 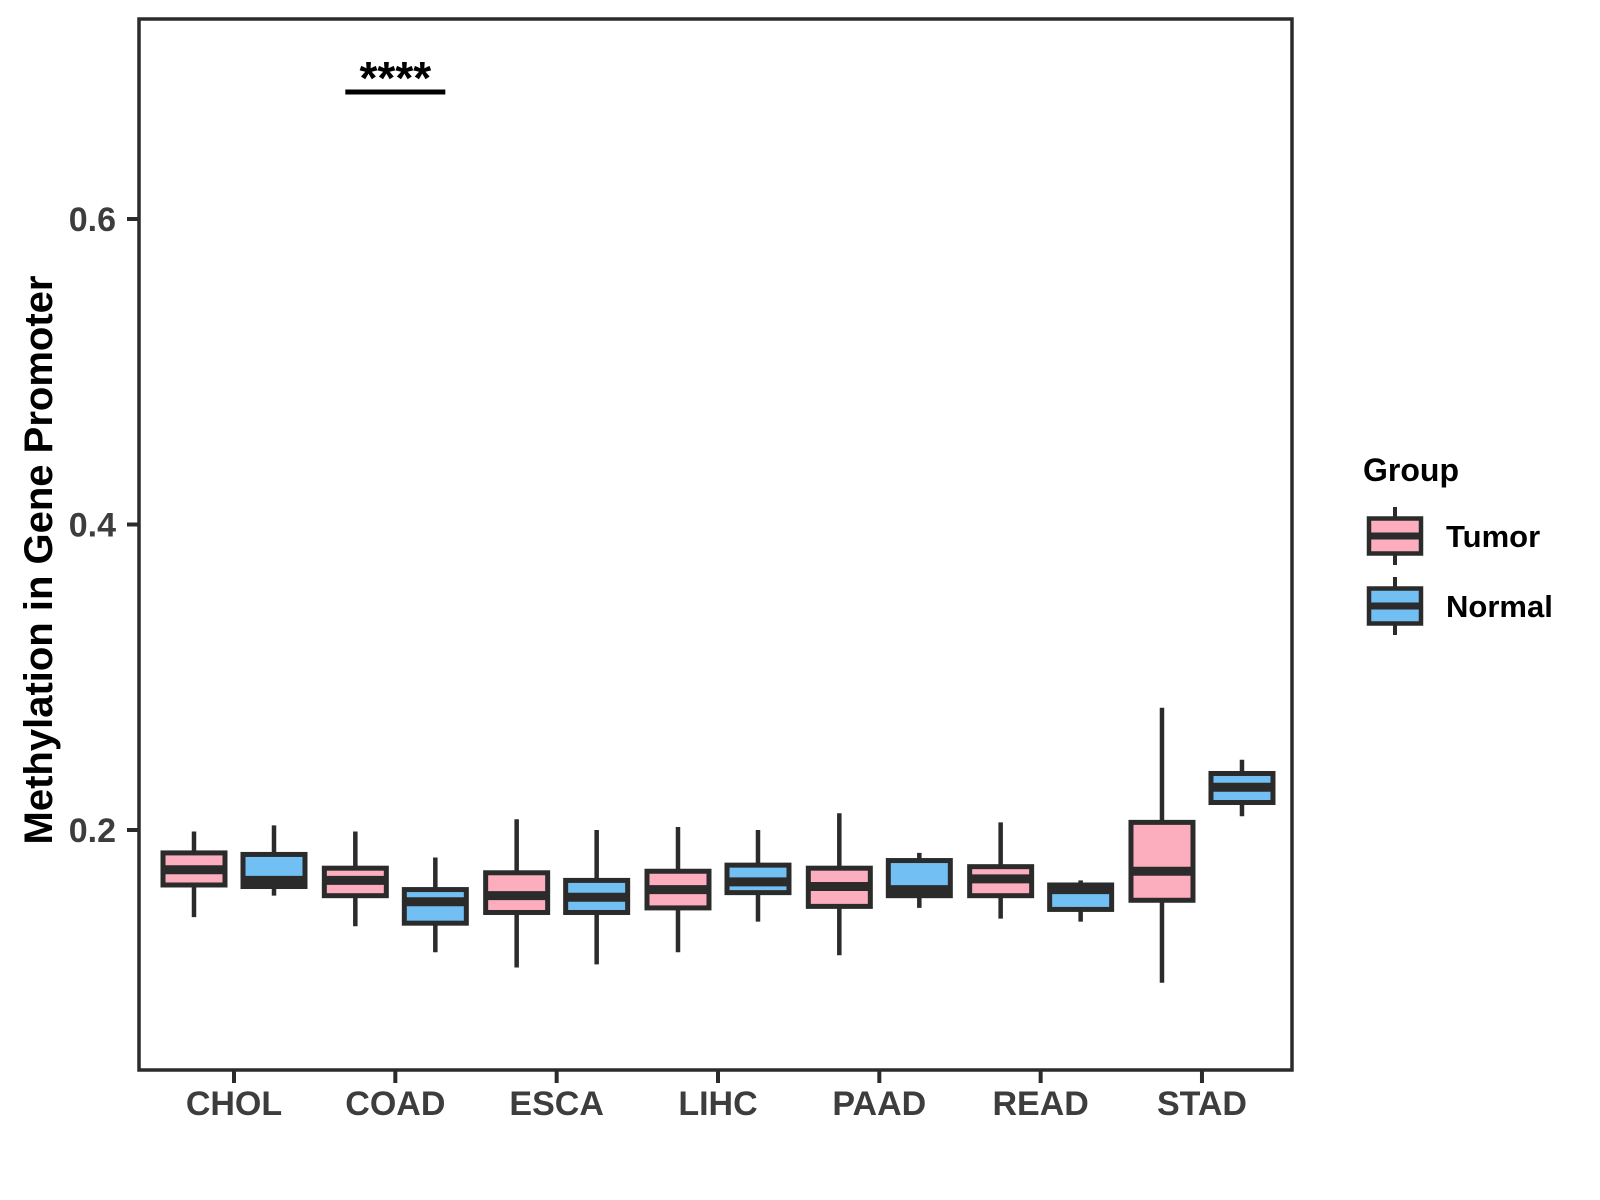 What do you see at coordinates (717, 1104) in the screenshot?
I see `x-tick-label-lihc: LIHC` at bounding box center [717, 1104].